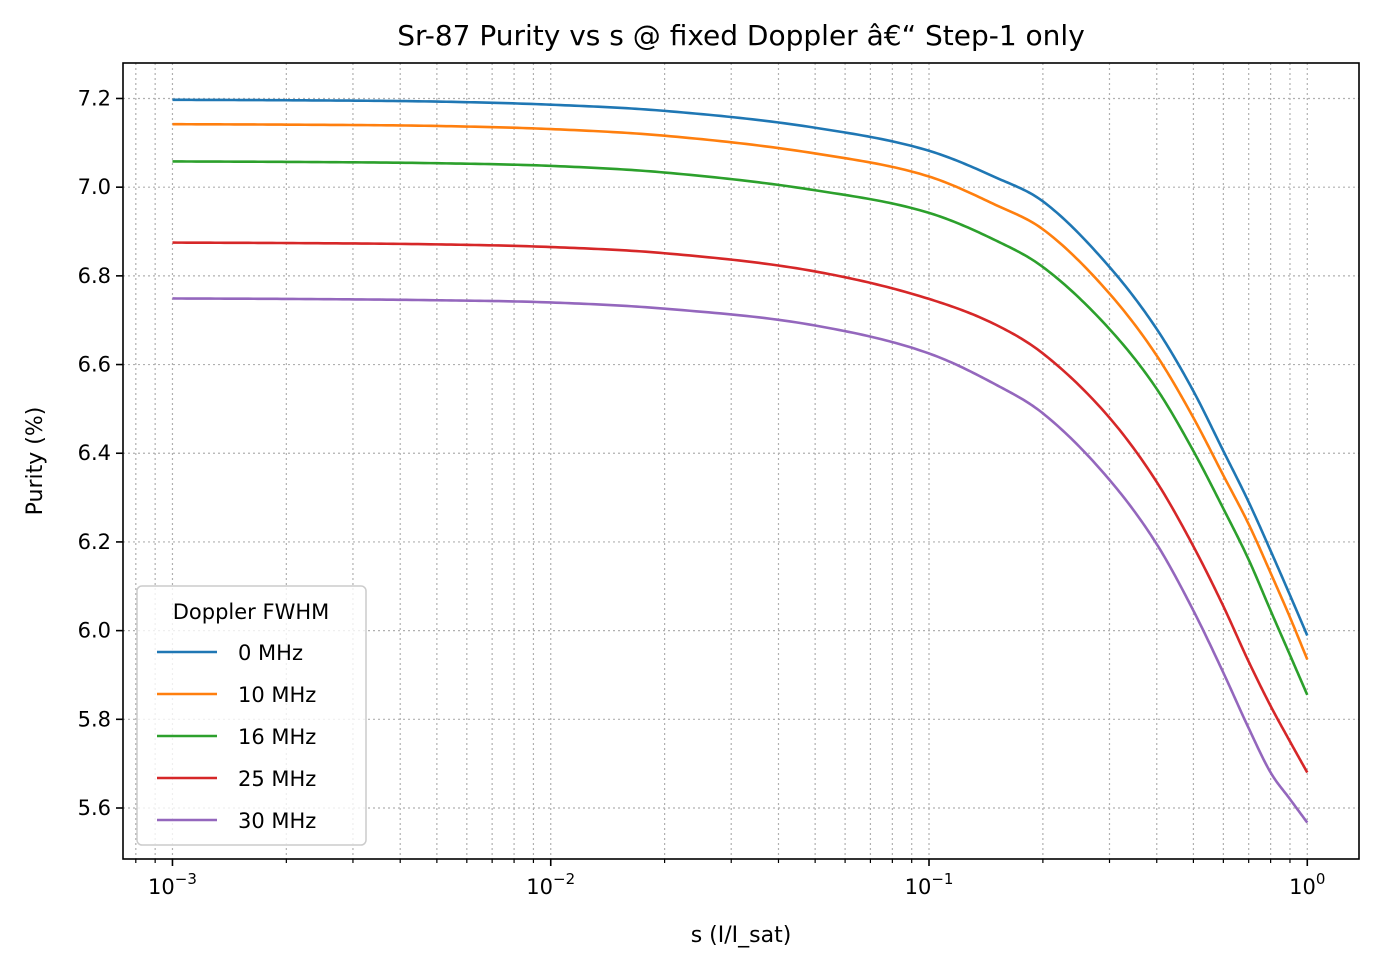 This screenshot has height=973, width=1379. What do you see at coordinates (277, 779) in the screenshot?
I see `legend-label: 25 MHz` at bounding box center [277, 779].